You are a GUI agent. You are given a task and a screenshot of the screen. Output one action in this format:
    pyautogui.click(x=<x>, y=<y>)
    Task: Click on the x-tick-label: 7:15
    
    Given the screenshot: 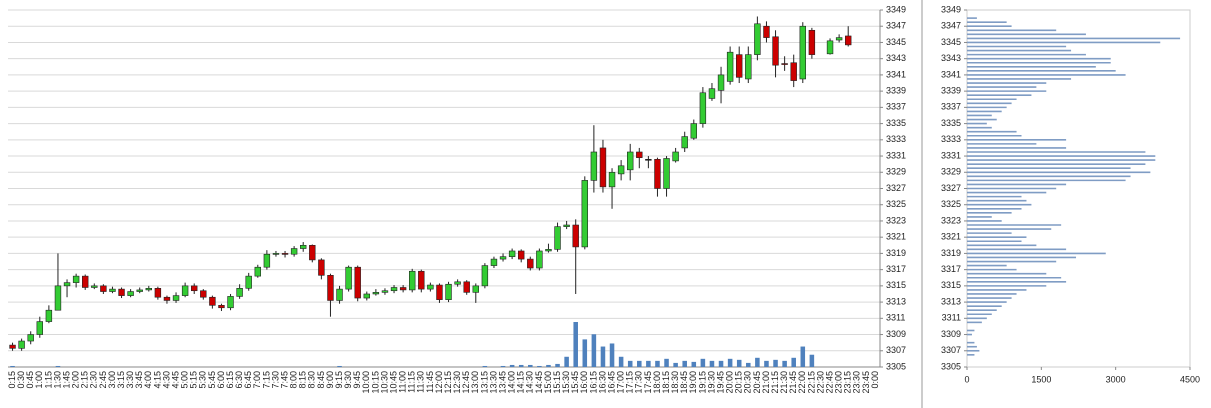 What is the action you would take?
    pyautogui.click(x=266, y=380)
    